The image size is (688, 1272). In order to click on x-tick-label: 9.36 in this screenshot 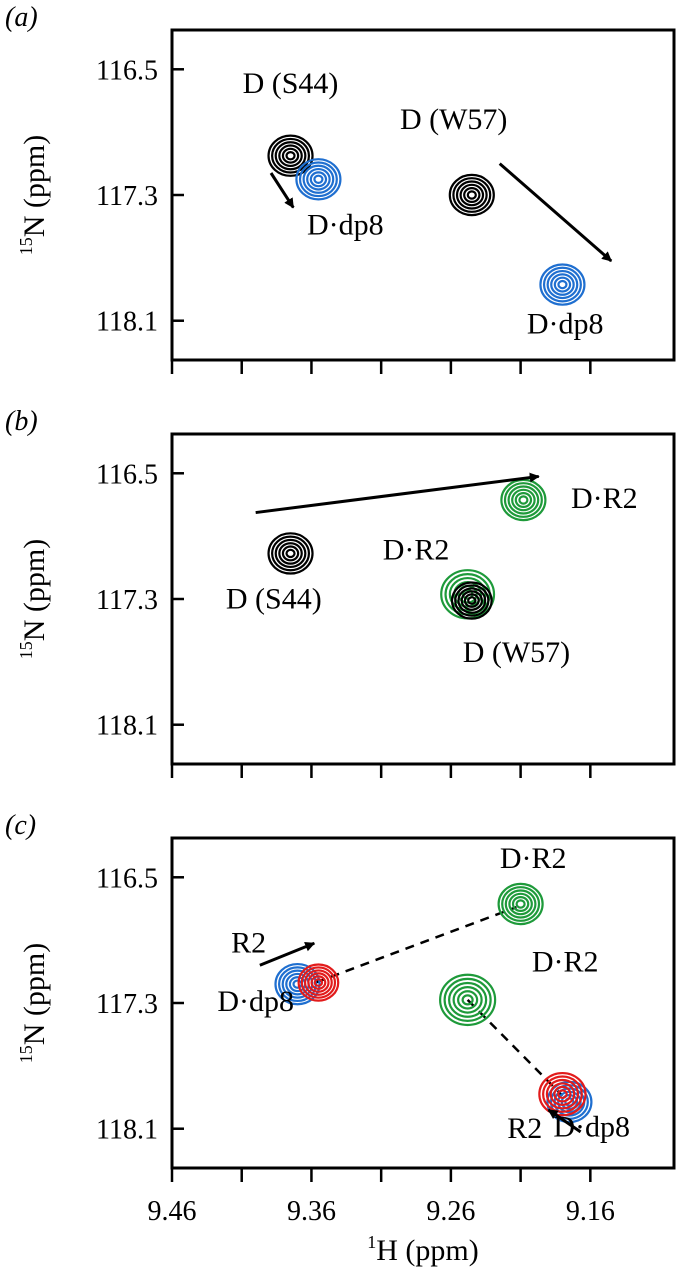, I will do `click(311, 1211)`.